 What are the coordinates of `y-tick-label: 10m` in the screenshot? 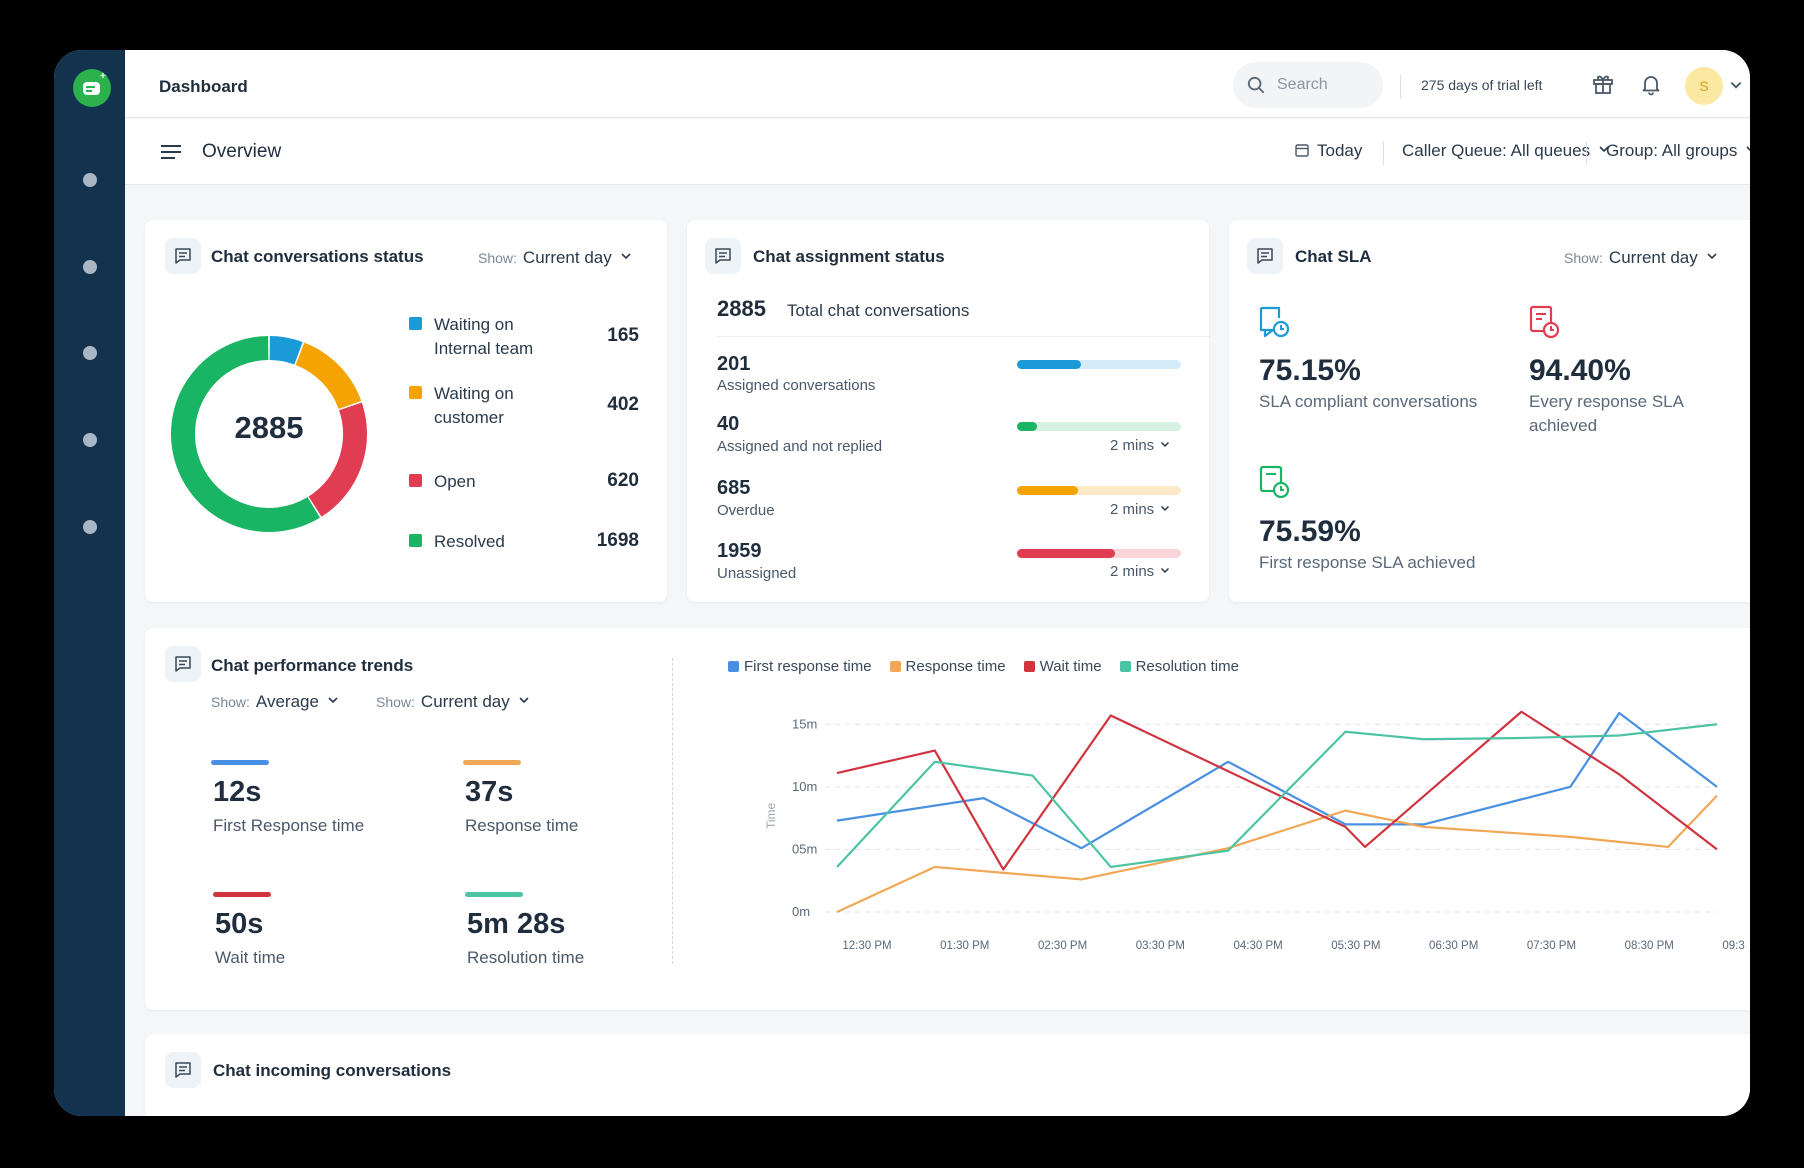 It's located at (804, 786).